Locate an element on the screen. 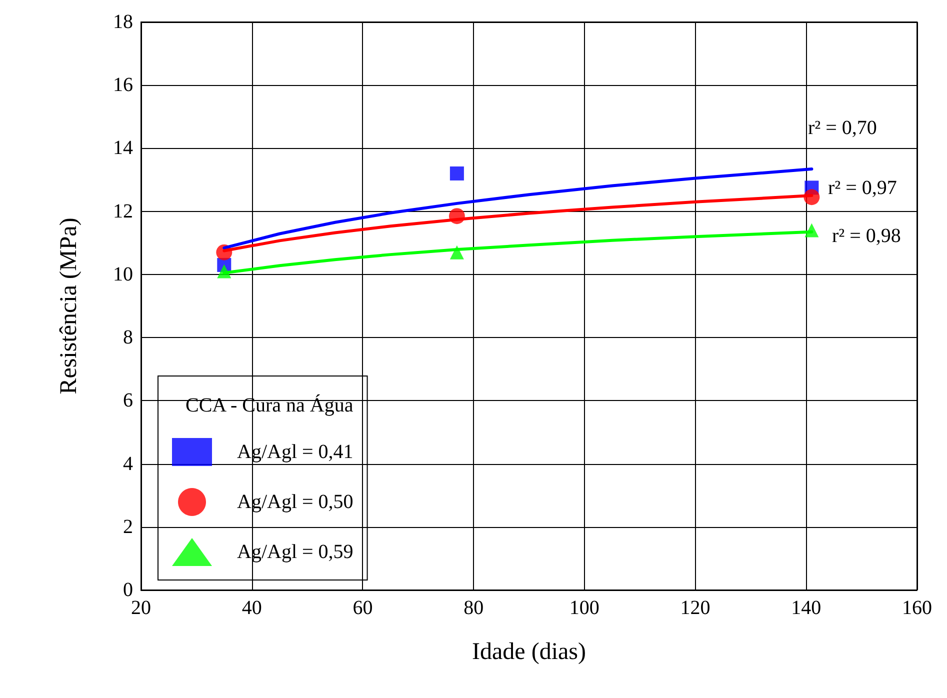 The width and height of the screenshot is (947, 698). x-tick-label: 160 is located at coordinates (917, 608).